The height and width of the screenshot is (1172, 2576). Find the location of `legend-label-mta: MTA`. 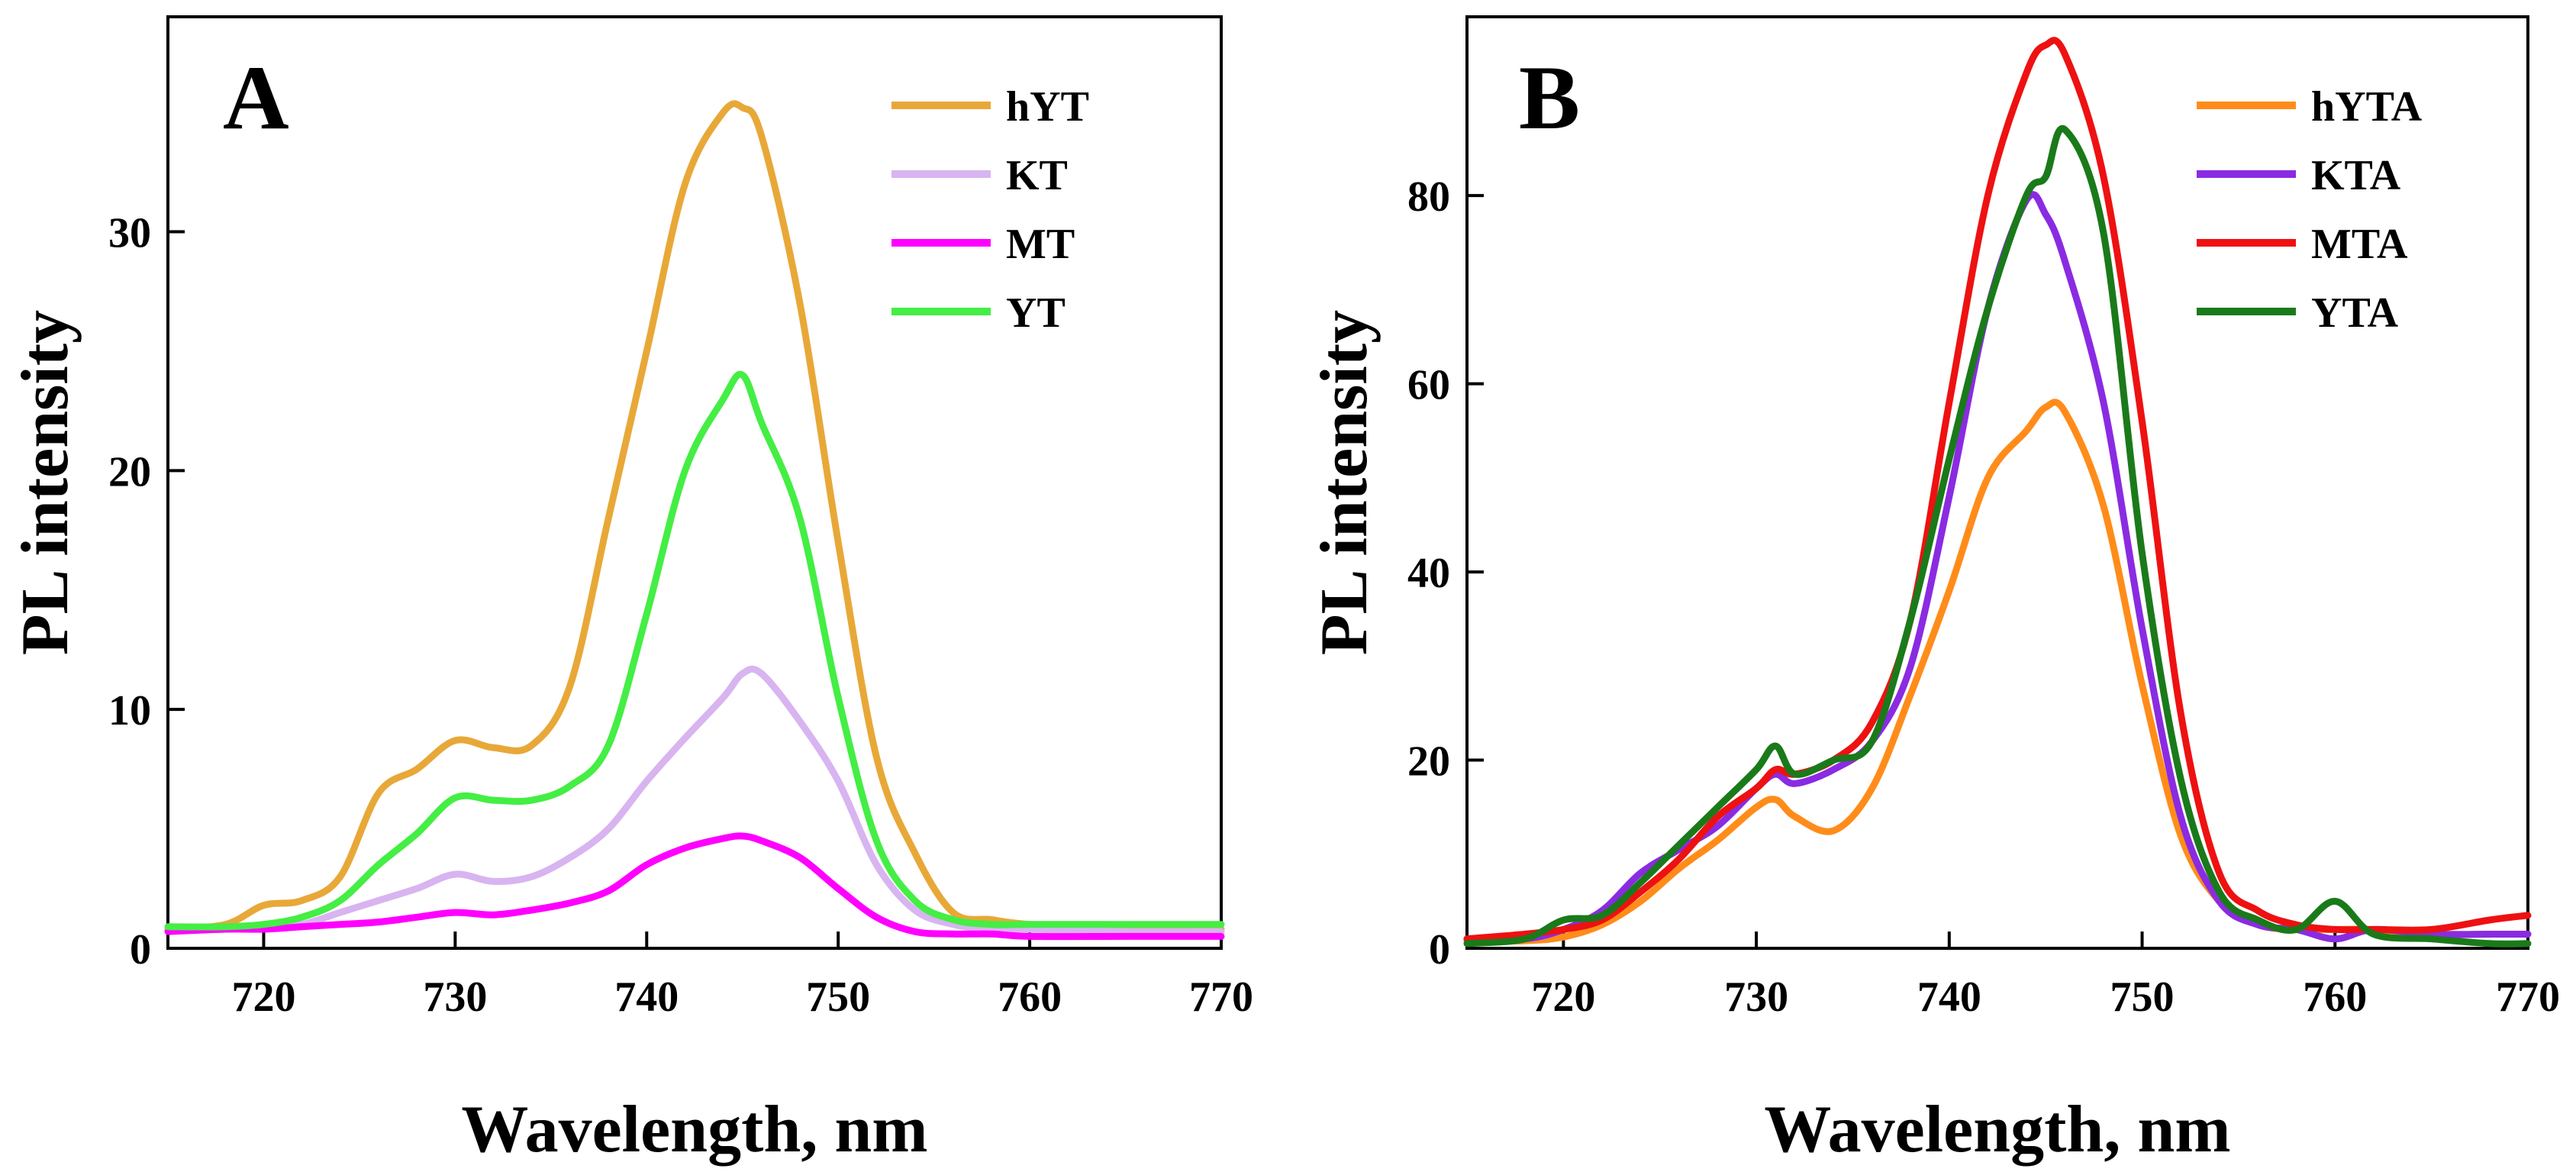

legend-label-mta: MTA is located at coordinates (2359, 244).